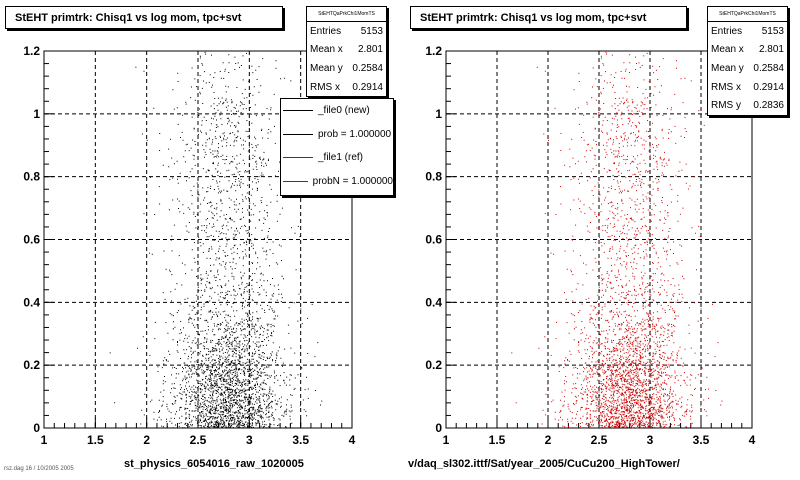 The height and width of the screenshot is (480, 800). What do you see at coordinates (346, 14) in the screenshot?
I see `left-stats-name: StEHTQaPrkChi1MomTS` at bounding box center [346, 14].